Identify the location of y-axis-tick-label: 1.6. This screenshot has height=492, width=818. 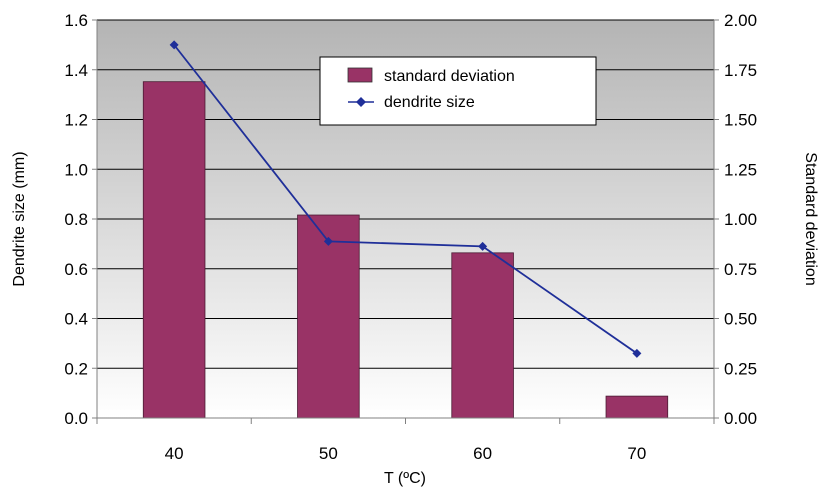
(76, 20).